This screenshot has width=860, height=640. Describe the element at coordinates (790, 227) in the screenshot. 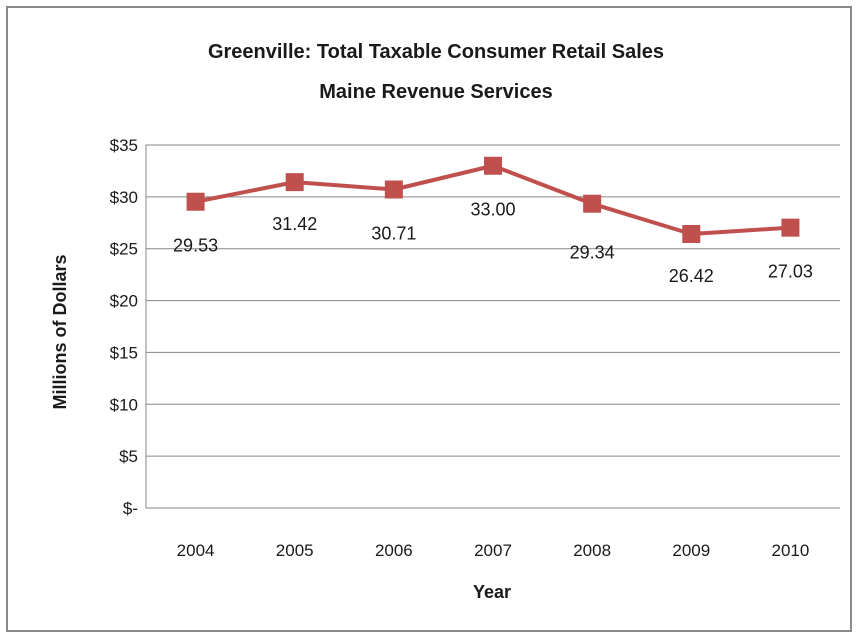

I see `data-point-2010` at that location.